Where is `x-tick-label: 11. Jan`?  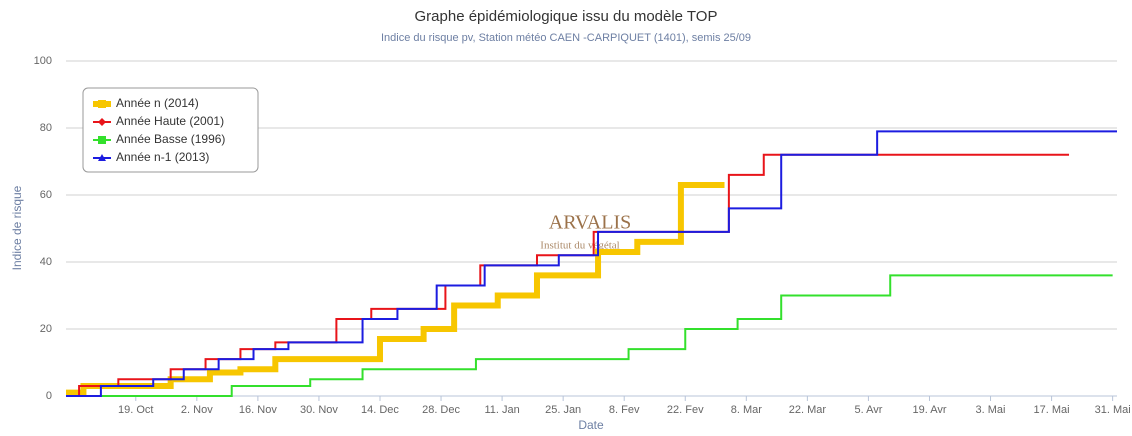 x-tick-label: 11. Jan is located at coordinates (501, 410).